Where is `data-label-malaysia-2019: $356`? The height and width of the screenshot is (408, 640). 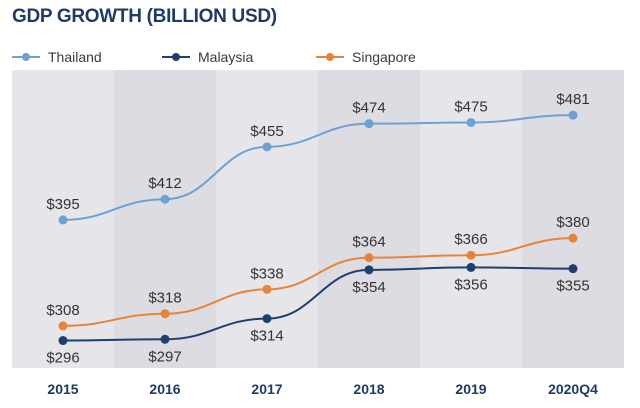
data-label-malaysia-2019: $356 is located at coordinates (470, 284).